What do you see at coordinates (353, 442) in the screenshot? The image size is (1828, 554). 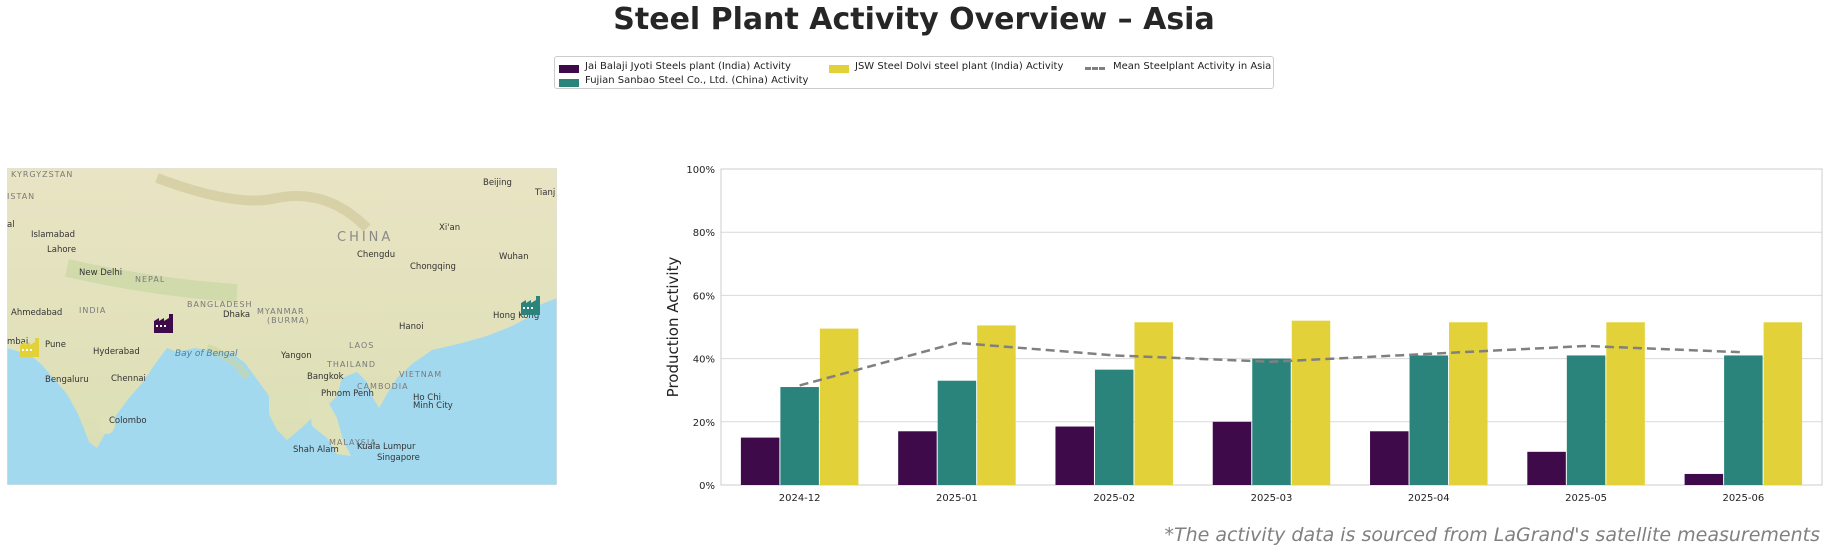 I see `map-label-malaysia: MALAYSIA` at bounding box center [353, 442].